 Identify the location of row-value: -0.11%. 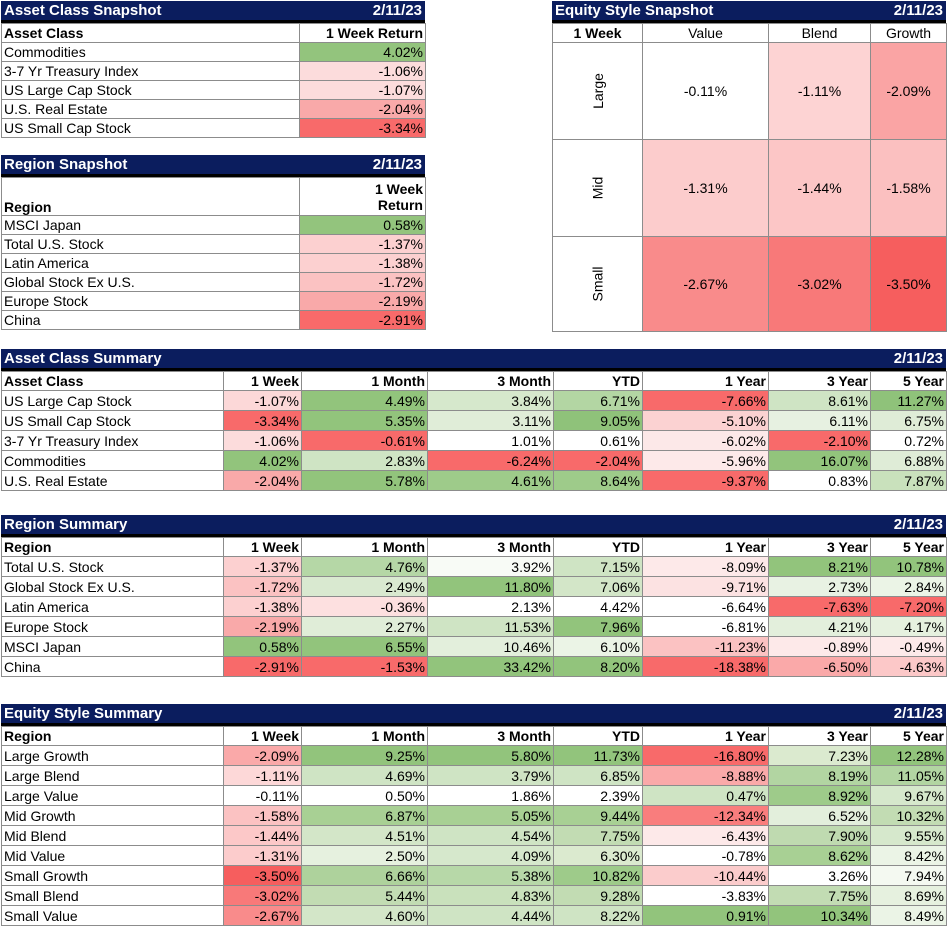
(262, 795).